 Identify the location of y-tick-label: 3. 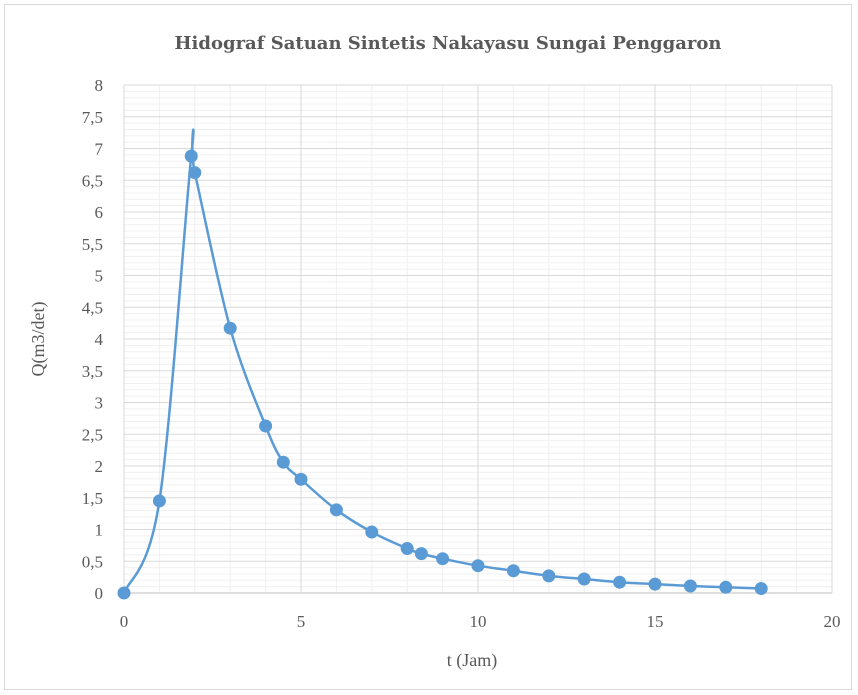
(99, 403).